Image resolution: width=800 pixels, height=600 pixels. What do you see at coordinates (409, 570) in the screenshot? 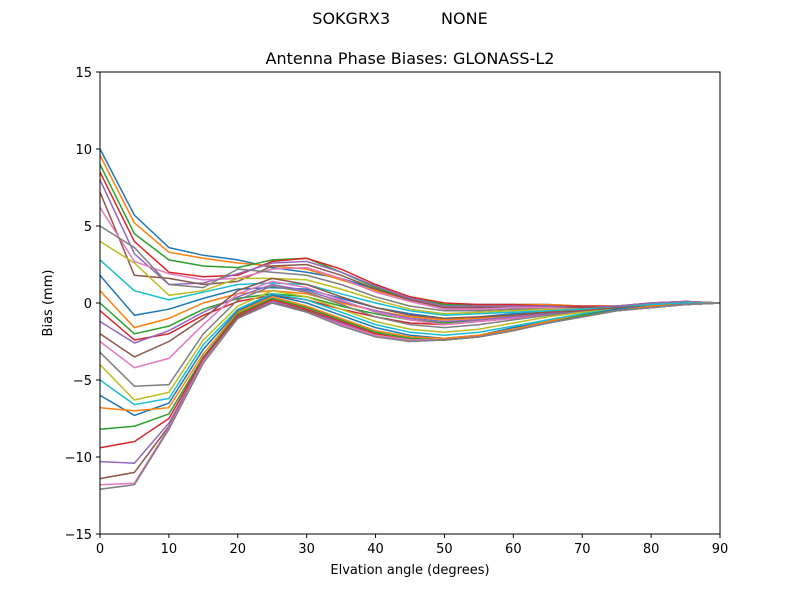
I see `x-axis-label: Elvation angle (degrees)` at bounding box center [409, 570].